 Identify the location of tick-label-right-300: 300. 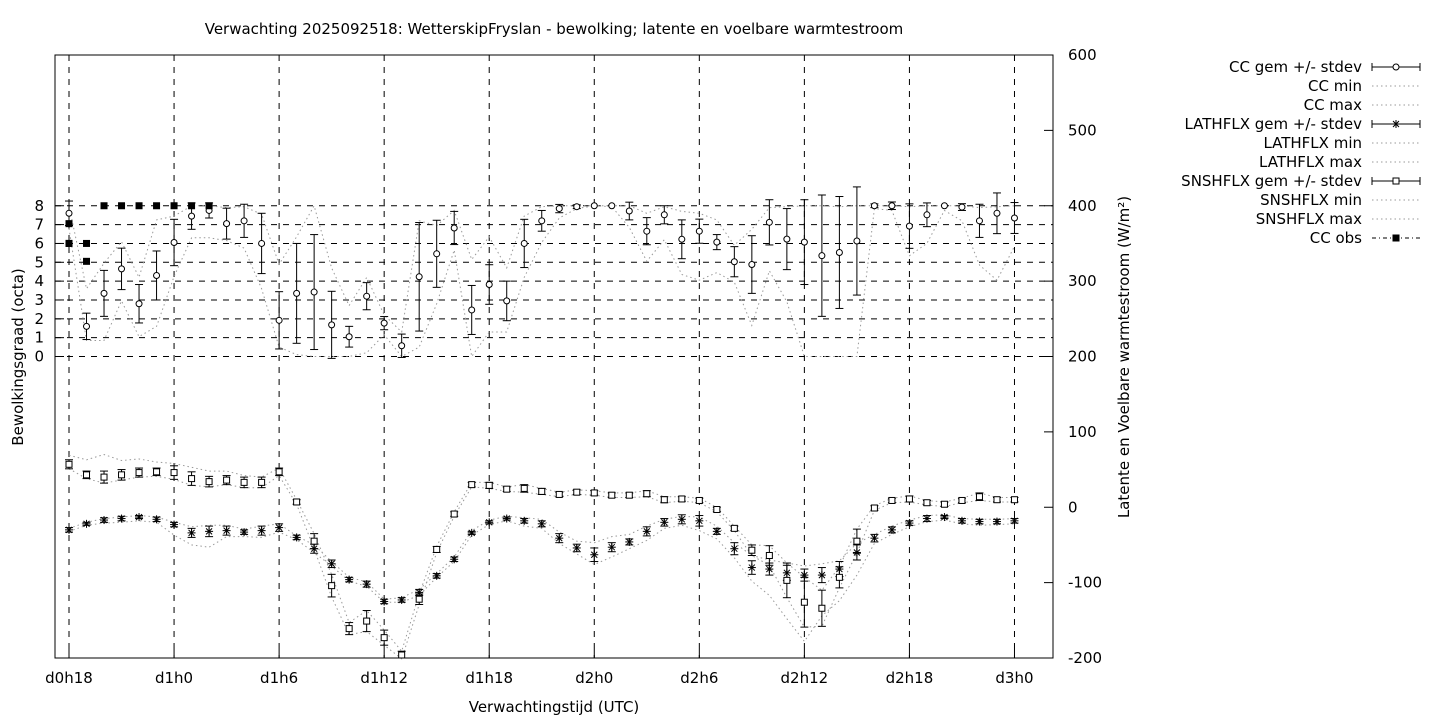
(1082, 281).